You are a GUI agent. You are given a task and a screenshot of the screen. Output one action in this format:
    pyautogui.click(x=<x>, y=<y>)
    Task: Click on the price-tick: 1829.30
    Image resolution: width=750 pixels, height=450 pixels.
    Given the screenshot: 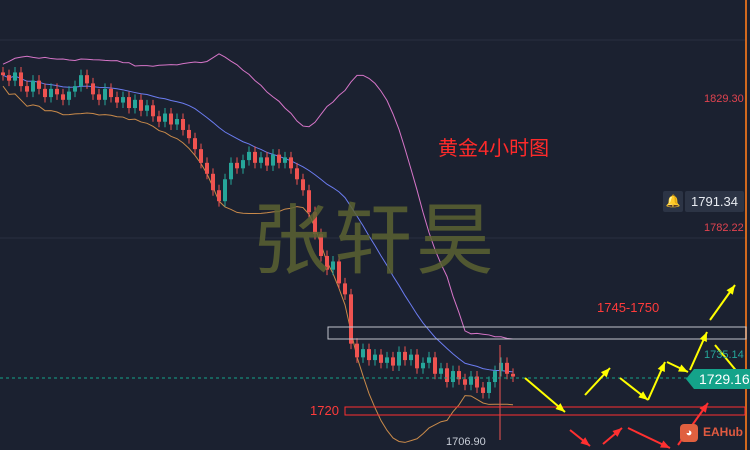 What is the action you would take?
    pyautogui.click(x=724, y=99)
    